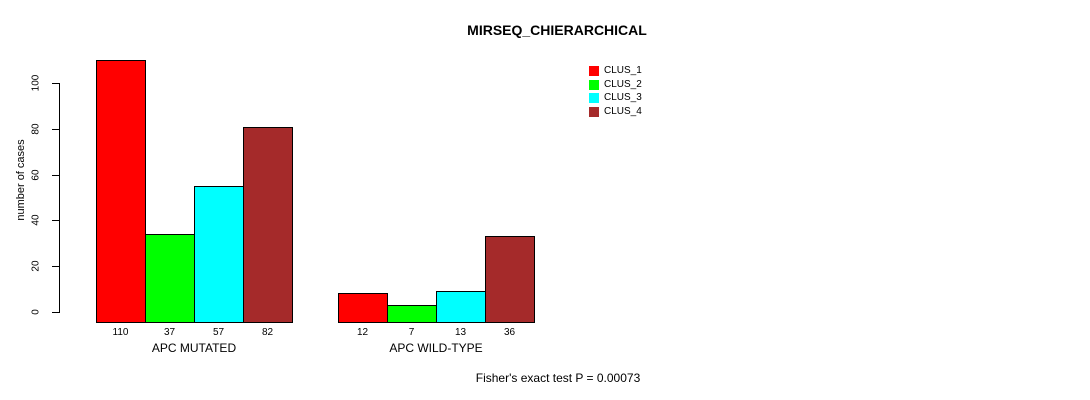 The width and height of the screenshot is (1090, 400). What do you see at coordinates (411, 332) in the screenshot?
I see `bar-value-label: 7` at bounding box center [411, 332].